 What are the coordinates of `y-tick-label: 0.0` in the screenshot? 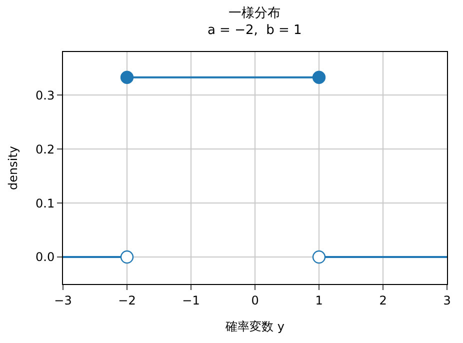 It's located at (45, 257).